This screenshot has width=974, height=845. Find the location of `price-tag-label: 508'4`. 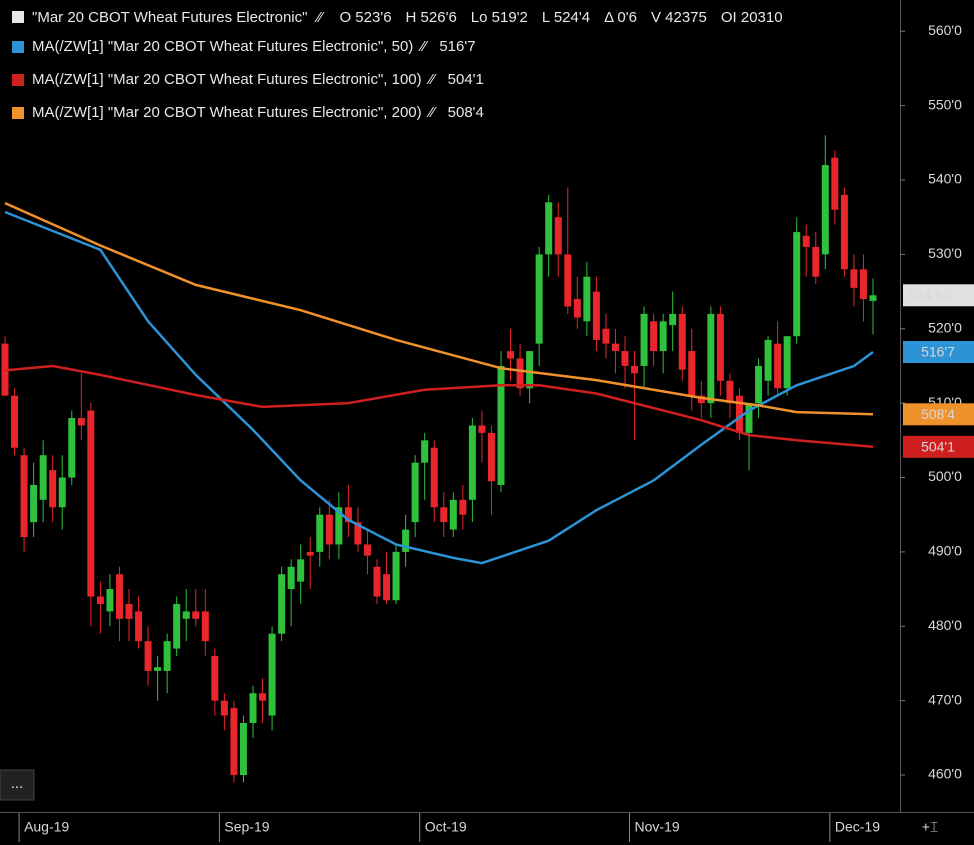

price-tag-label: 508'4 is located at coordinates (938, 414).